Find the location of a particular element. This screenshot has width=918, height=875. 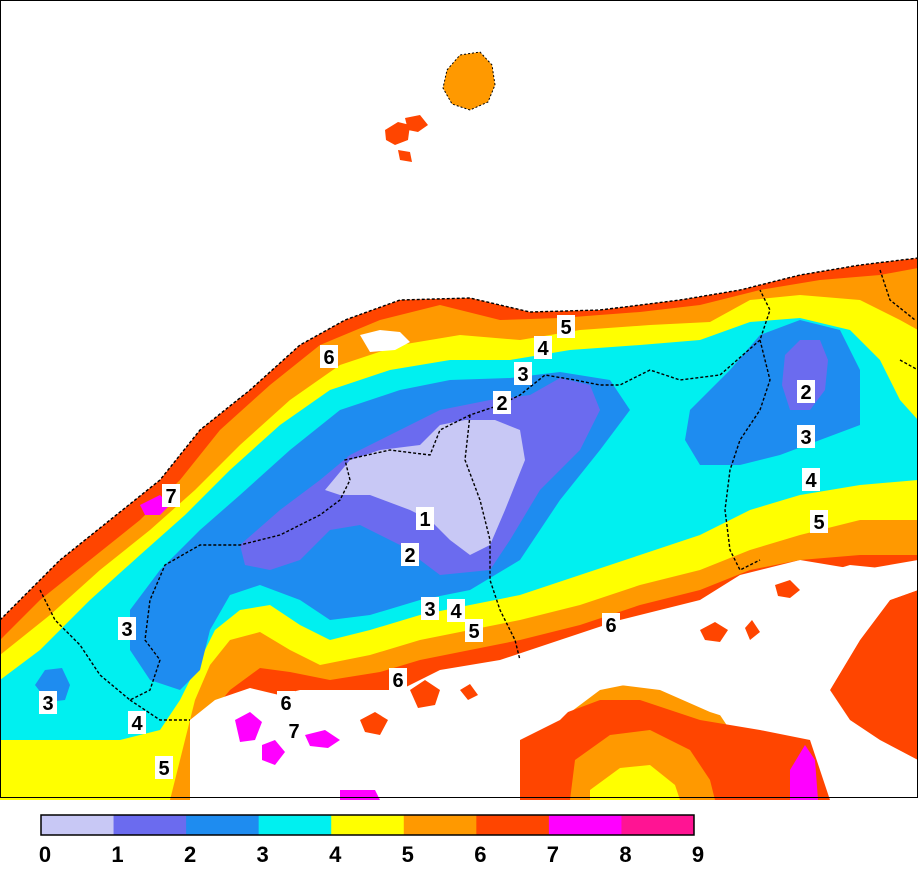

legend-tick-label: 2 is located at coordinates (190, 854).